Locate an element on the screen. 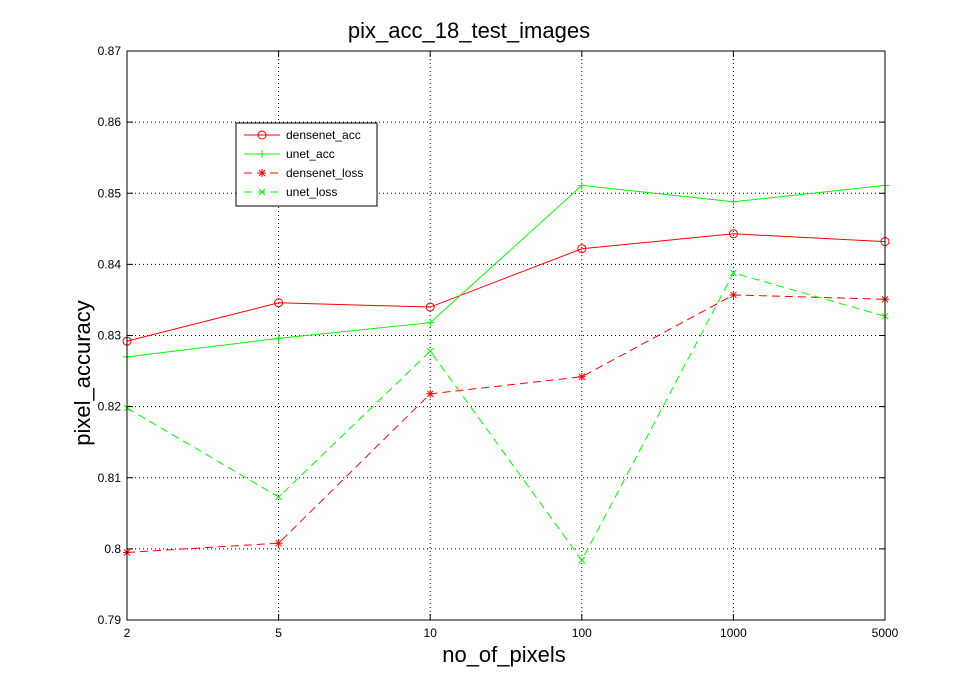  legend-label: unet_acc is located at coordinates (310, 154).